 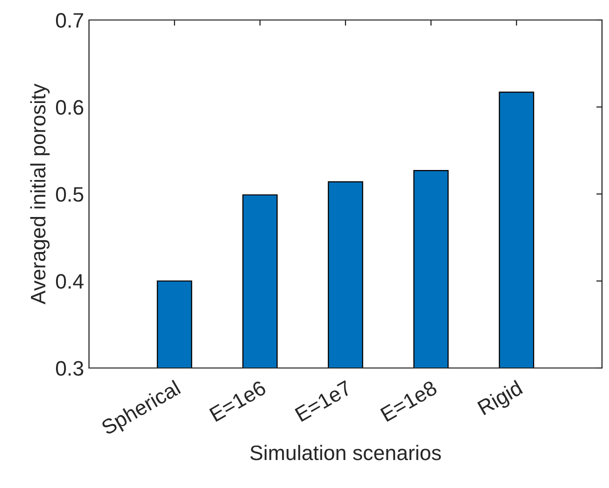 I want to click on y-tick-label: 0.7, so click(x=70, y=20).